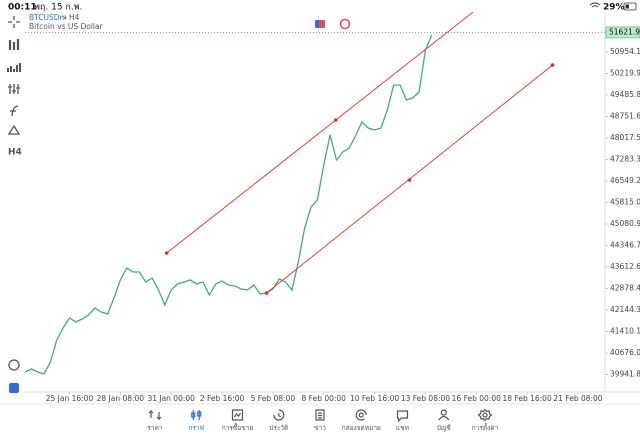  What do you see at coordinates (444, 428) in the screenshot?
I see `tab-label: บัญชี` at bounding box center [444, 428].